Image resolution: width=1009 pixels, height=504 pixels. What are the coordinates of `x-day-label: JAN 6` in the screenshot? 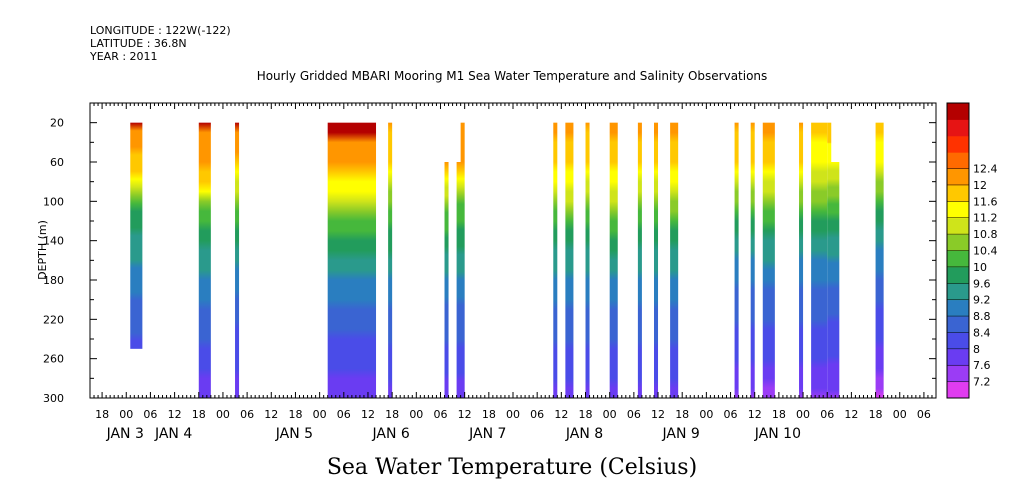 It's located at (390, 434).